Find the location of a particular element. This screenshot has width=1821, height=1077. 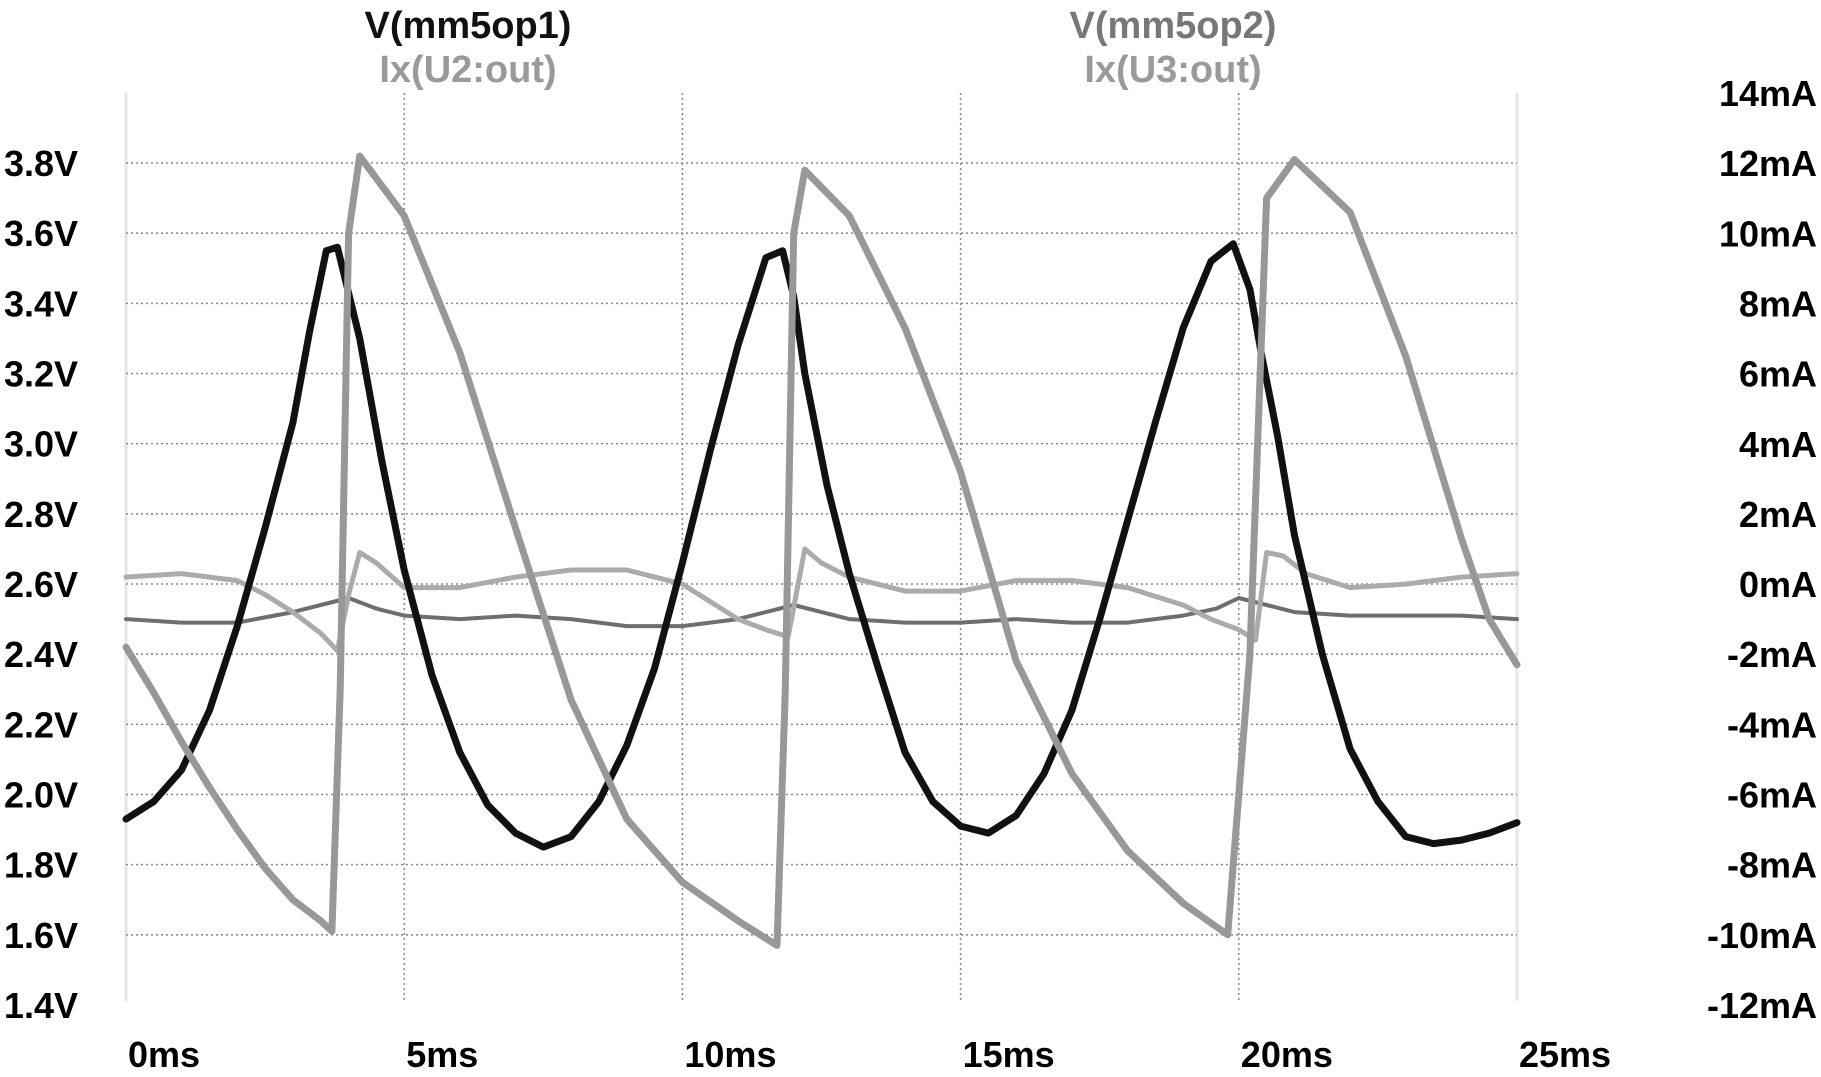

y-left-tick-label: 2.2V is located at coordinates (41, 724).